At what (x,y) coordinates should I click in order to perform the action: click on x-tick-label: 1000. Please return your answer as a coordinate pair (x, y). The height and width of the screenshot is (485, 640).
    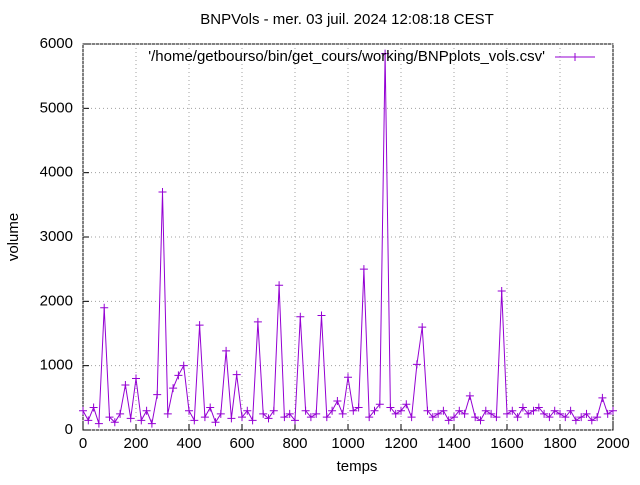
    Looking at the image, I should click on (347, 443).